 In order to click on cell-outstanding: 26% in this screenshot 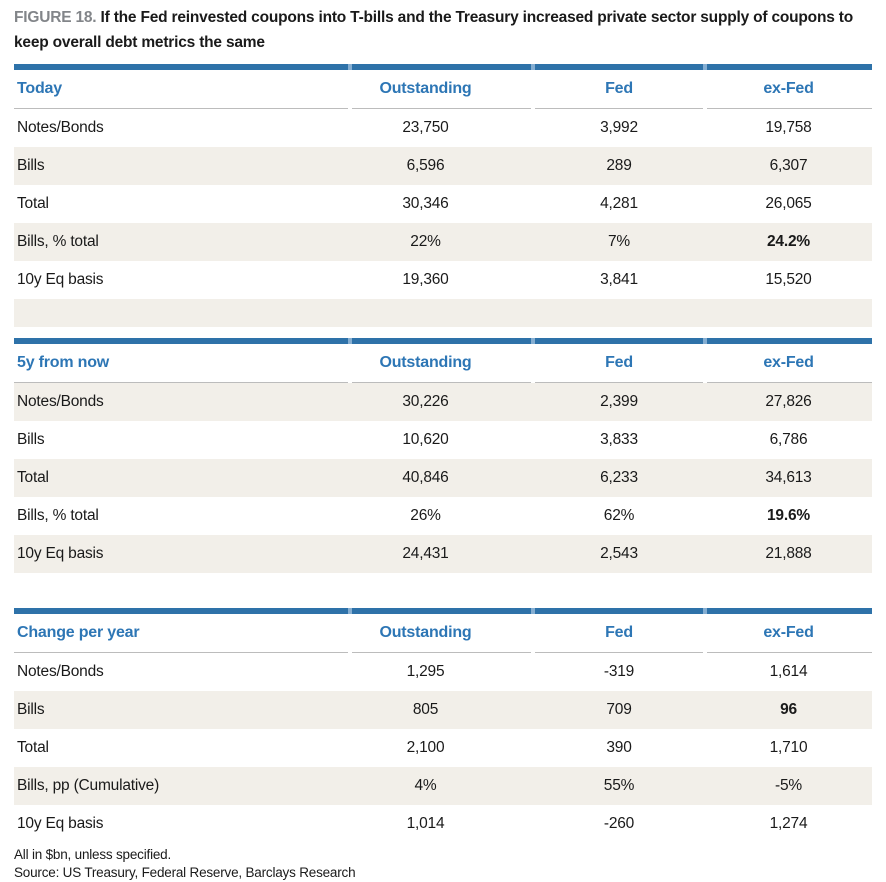, I will do `click(425, 515)`.